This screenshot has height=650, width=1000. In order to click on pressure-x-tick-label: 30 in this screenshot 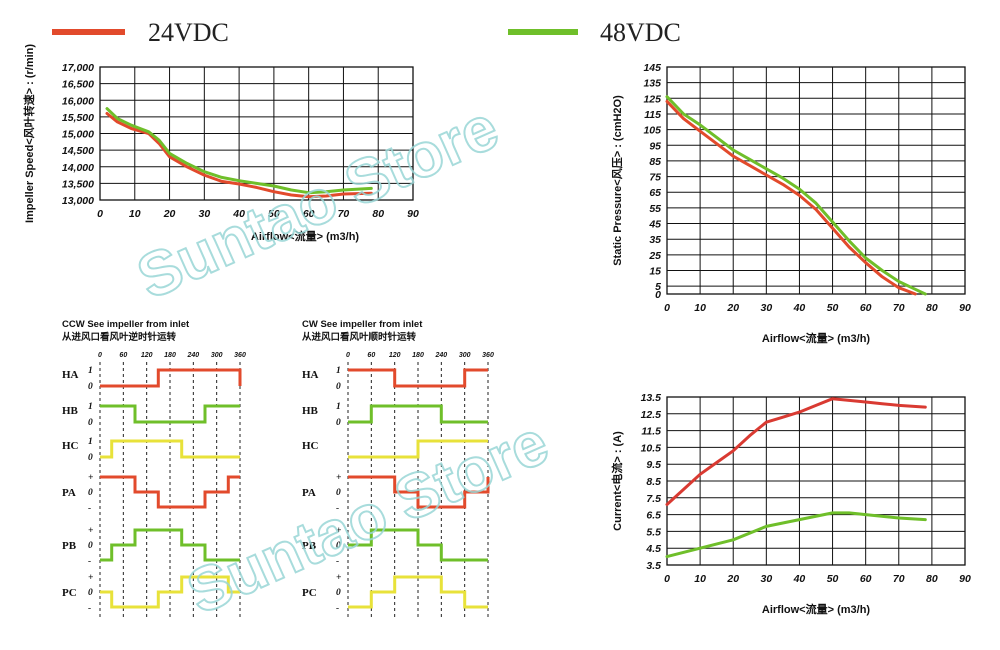, I will do `click(766, 308)`.